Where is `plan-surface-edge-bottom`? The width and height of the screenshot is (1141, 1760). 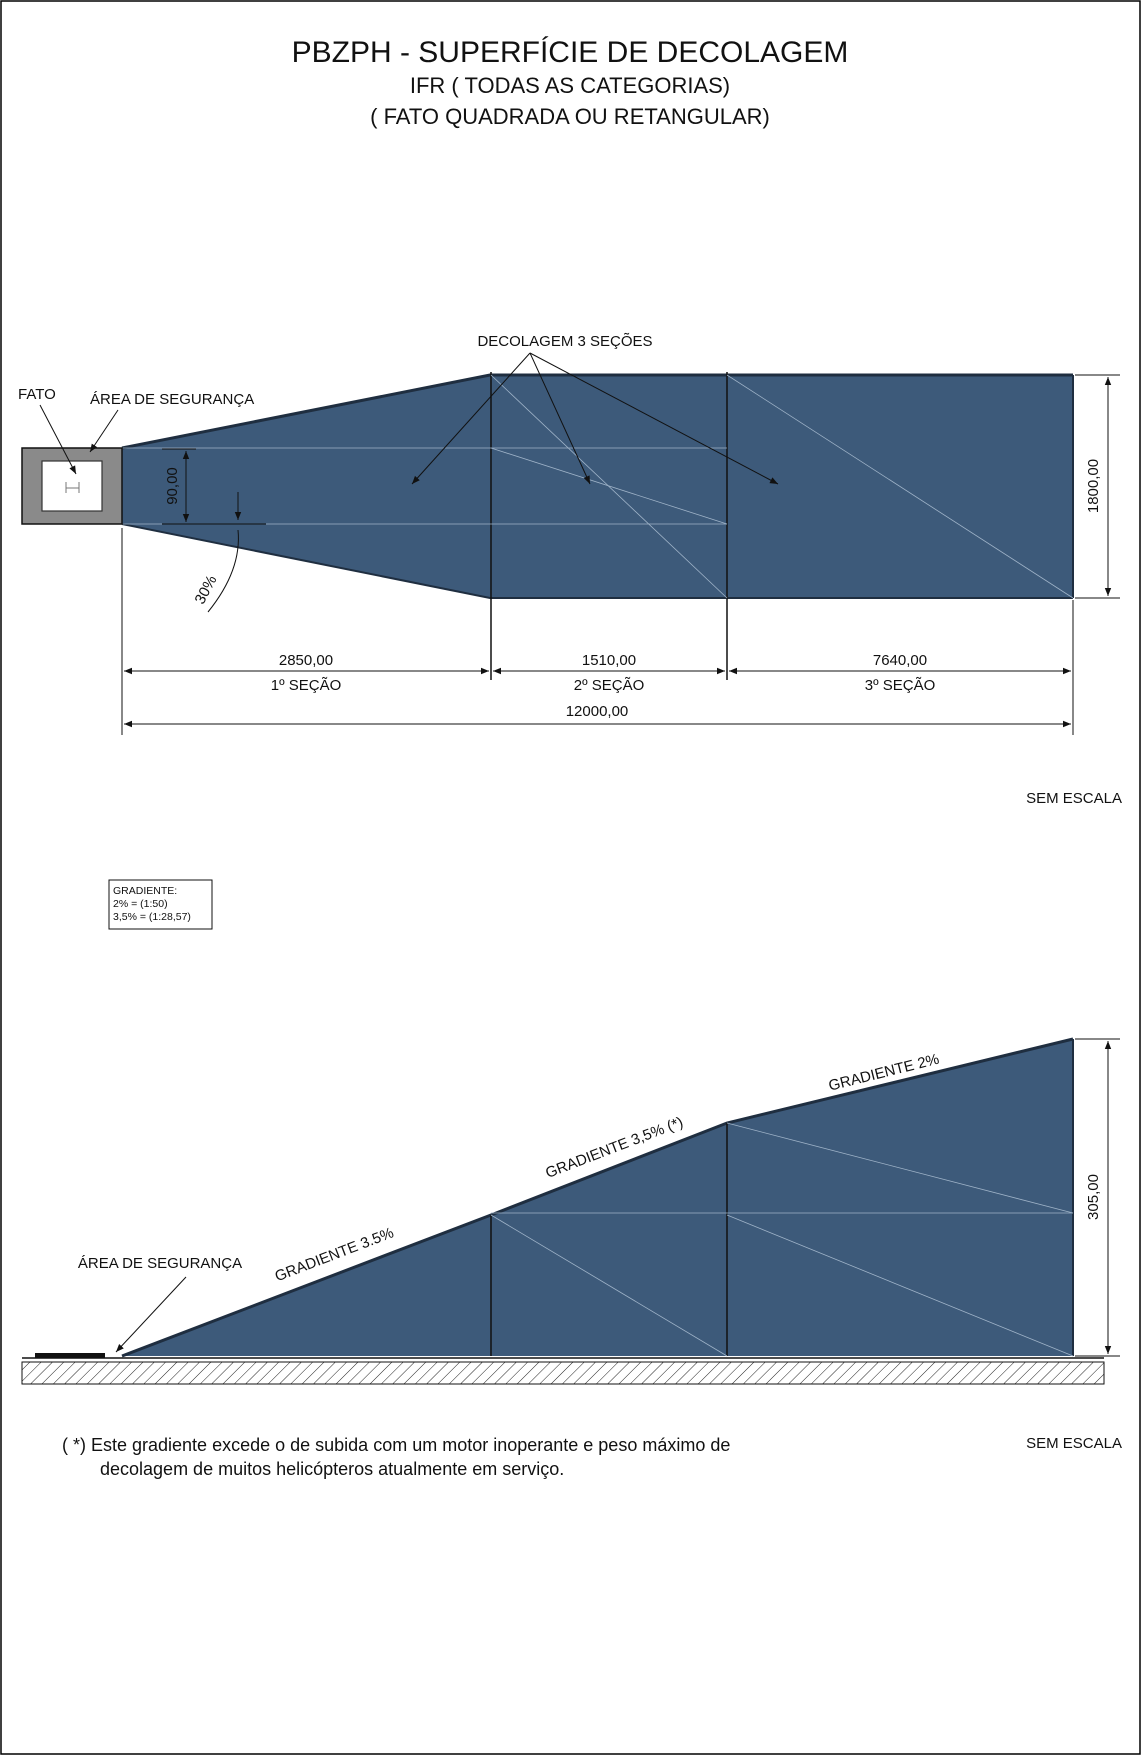 plan-surface-edge-bottom is located at coordinates (597, 561).